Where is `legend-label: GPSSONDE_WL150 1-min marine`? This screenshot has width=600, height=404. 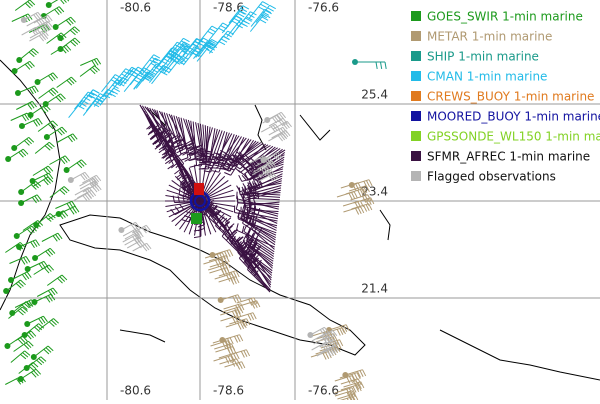
legend-label: GPSSONDE_WL150 1-min marine is located at coordinates (513, 137).